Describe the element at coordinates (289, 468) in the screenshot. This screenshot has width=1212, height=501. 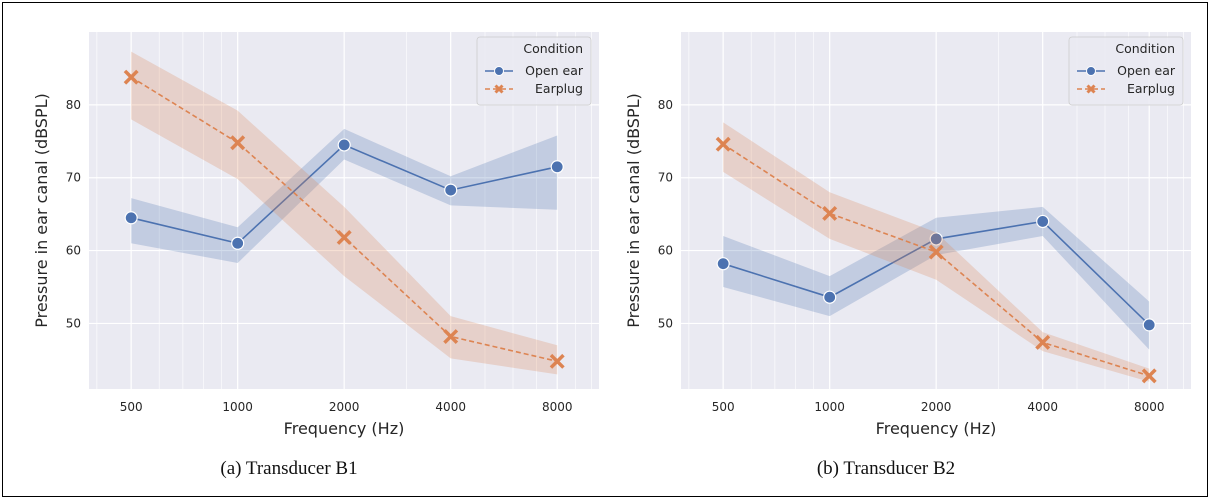
I see `caption-a: (a) Transducer B1` at that location.